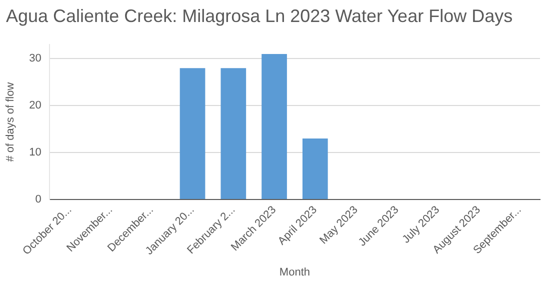  Describe the element at coordinates (35, 152) in the screenshot. I see `y-tick-label: 10` at that location.